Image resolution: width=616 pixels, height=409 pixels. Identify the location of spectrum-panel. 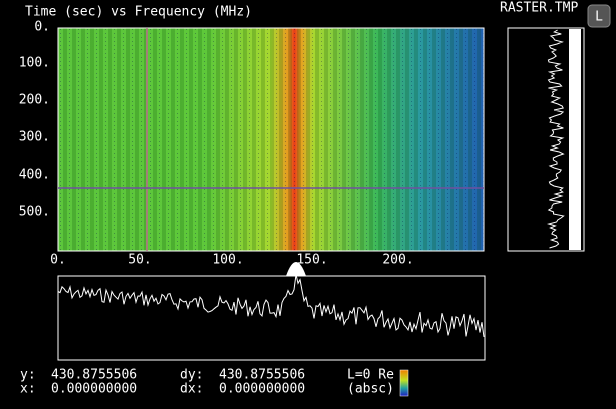
(271, 318).